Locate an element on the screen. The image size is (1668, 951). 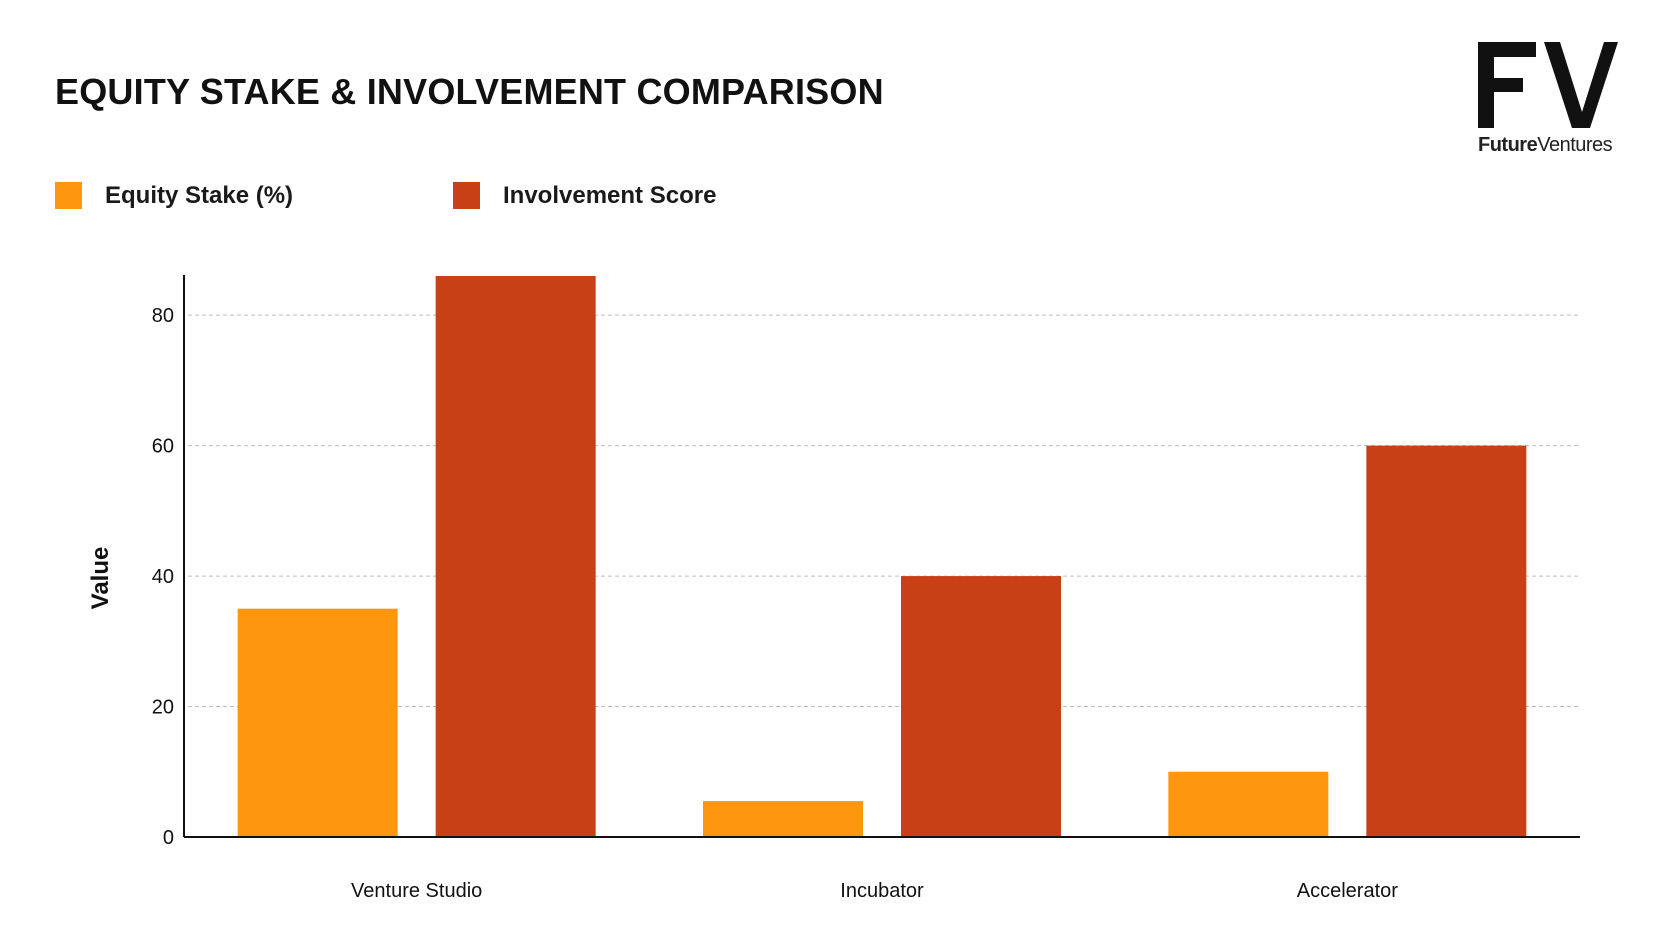
legend-swatch-equity-stake is located at coordinates (68, 195).